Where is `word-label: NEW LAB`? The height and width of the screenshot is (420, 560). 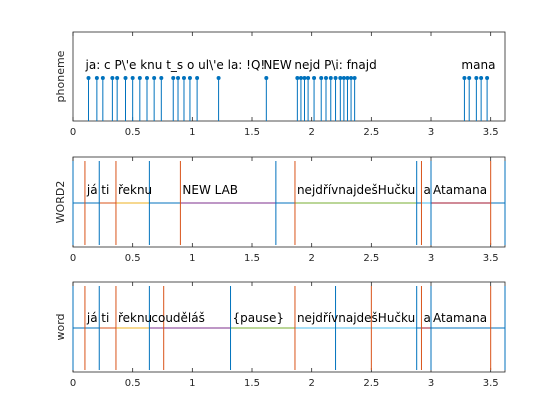
word-label: NEW LAB is located at coordinates (210, 190).